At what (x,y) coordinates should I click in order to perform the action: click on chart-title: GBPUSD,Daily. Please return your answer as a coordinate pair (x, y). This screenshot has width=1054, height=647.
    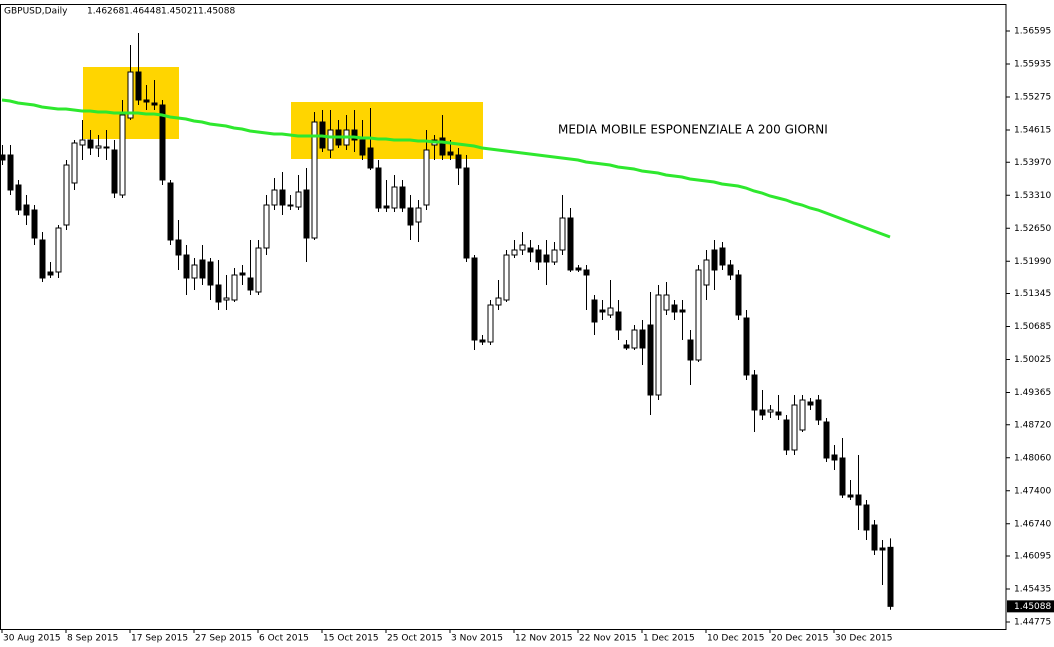
    Looking at the image, I should click on (36, 12).